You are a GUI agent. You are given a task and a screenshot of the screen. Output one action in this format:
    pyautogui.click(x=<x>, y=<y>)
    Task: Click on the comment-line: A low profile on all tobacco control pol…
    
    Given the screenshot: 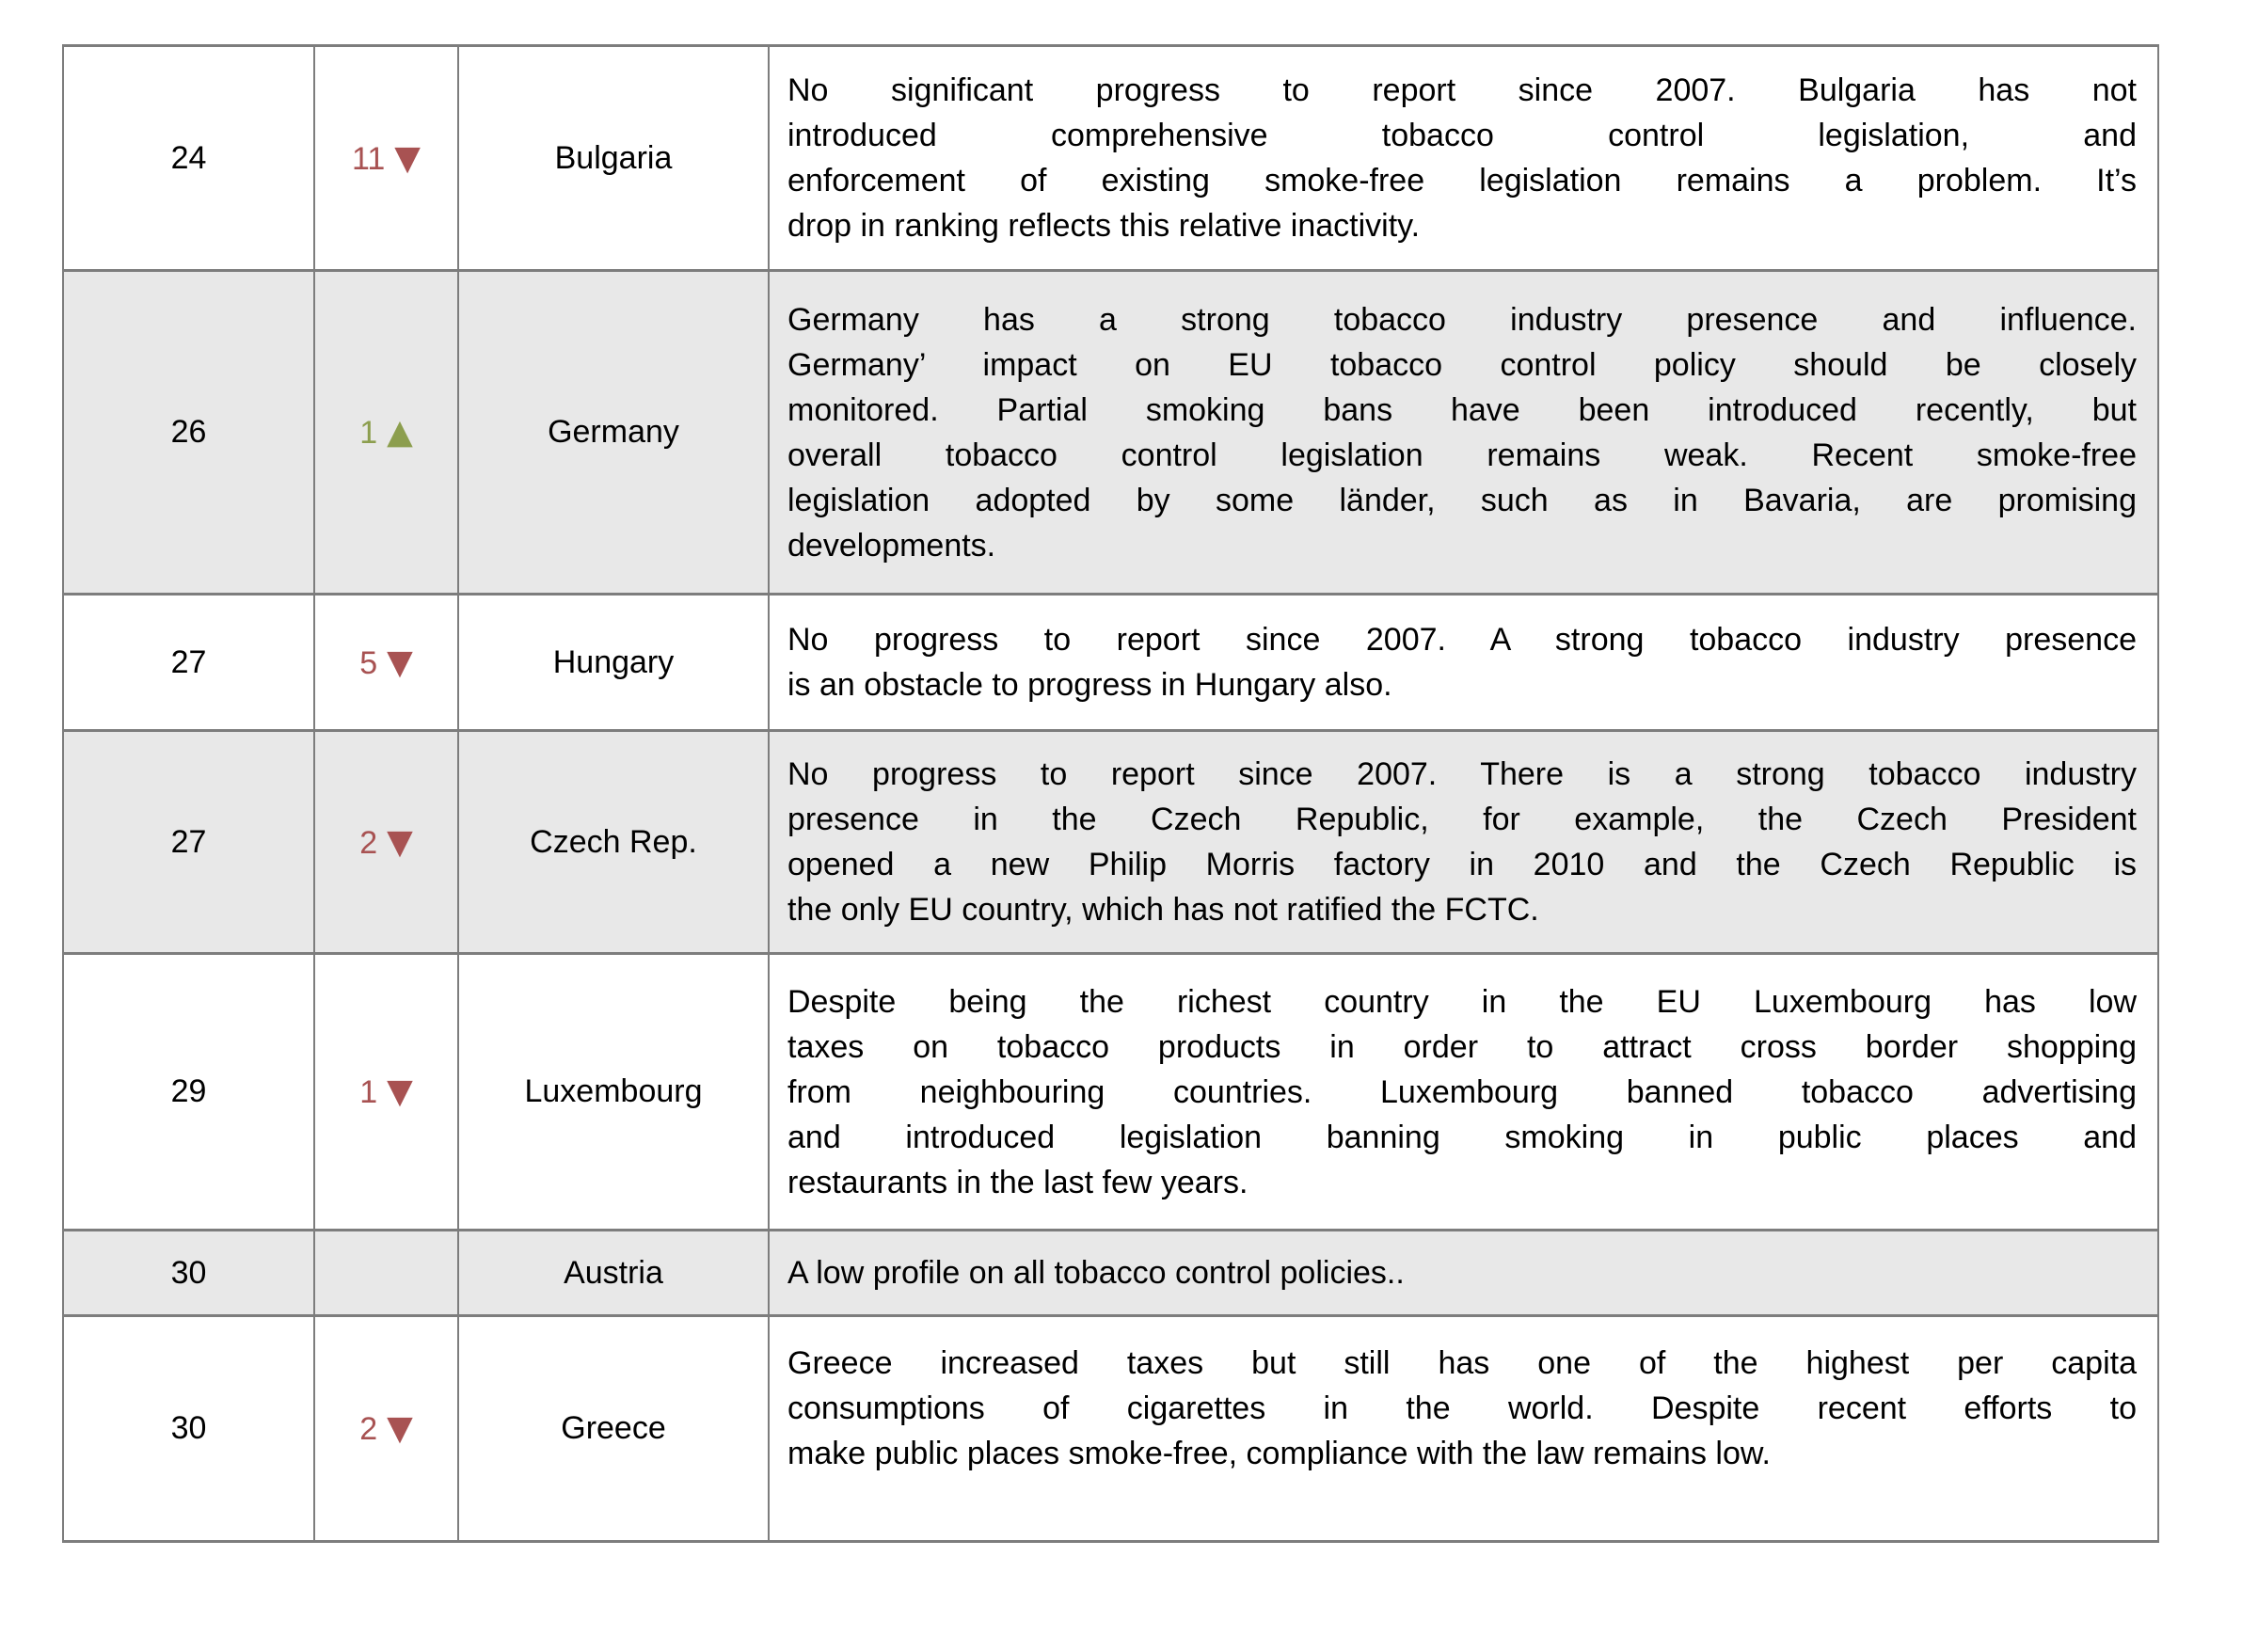 What is the action you would take?
    pyautogui.click(x=1096, y=1273)
    